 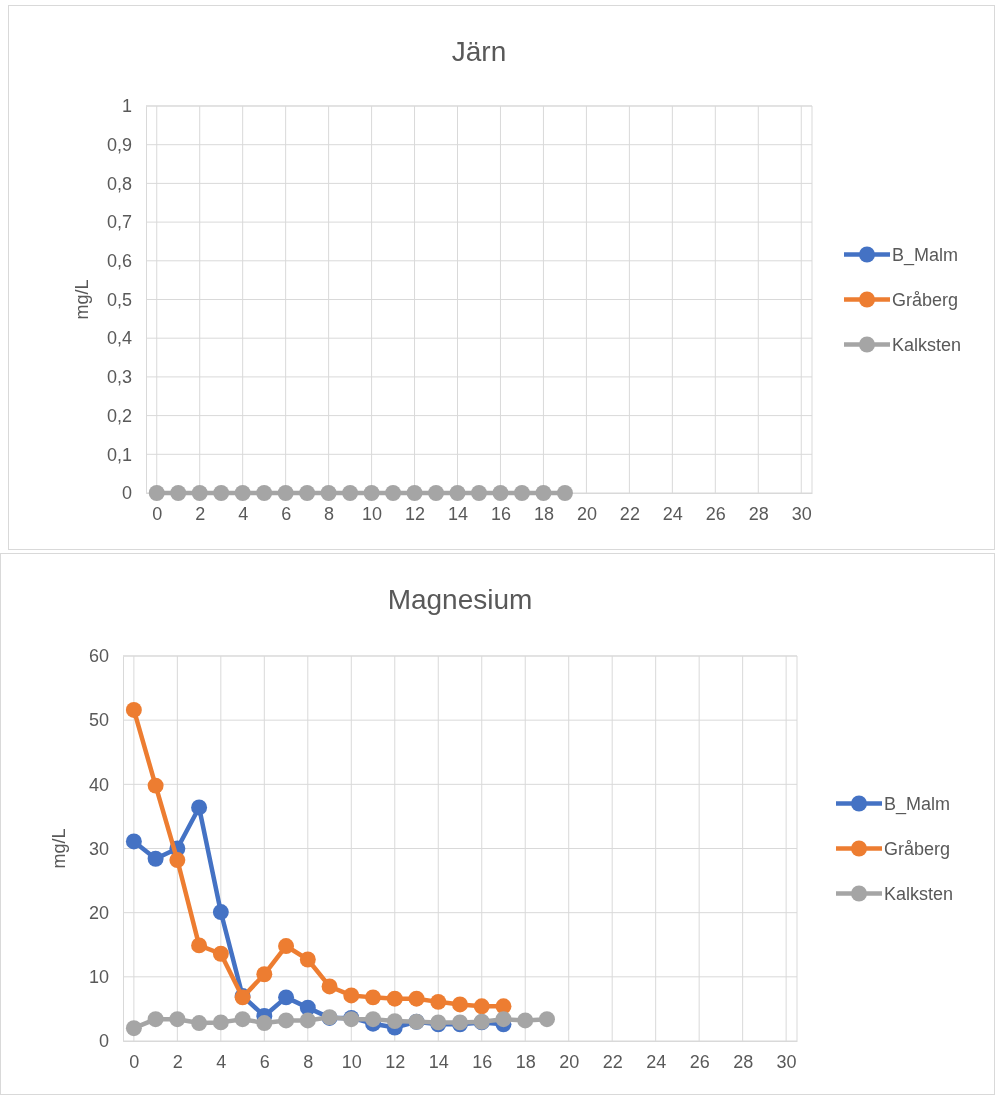 I want to click on y-tick-label: 60, so click(x=98, y=656).